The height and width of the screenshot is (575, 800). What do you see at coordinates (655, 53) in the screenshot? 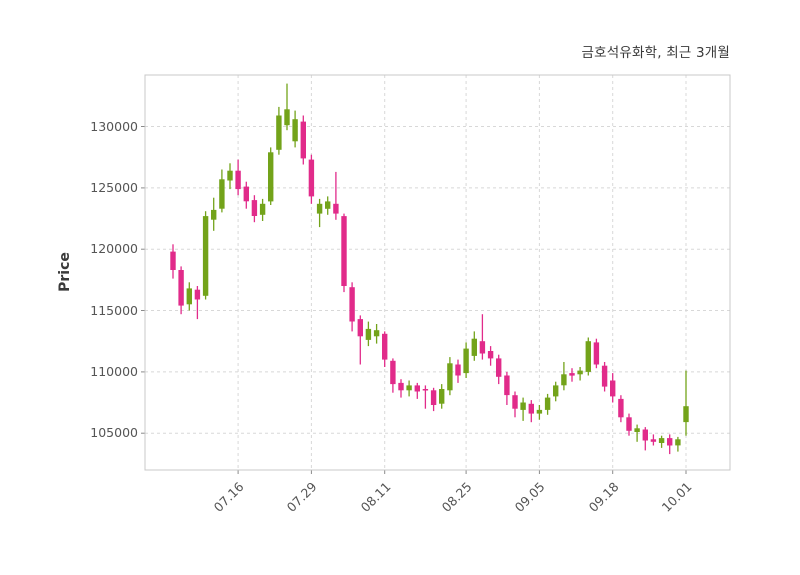
I see `chart-title: 금호석유화학, 최근 3개월` at bounding box center [655, 53].